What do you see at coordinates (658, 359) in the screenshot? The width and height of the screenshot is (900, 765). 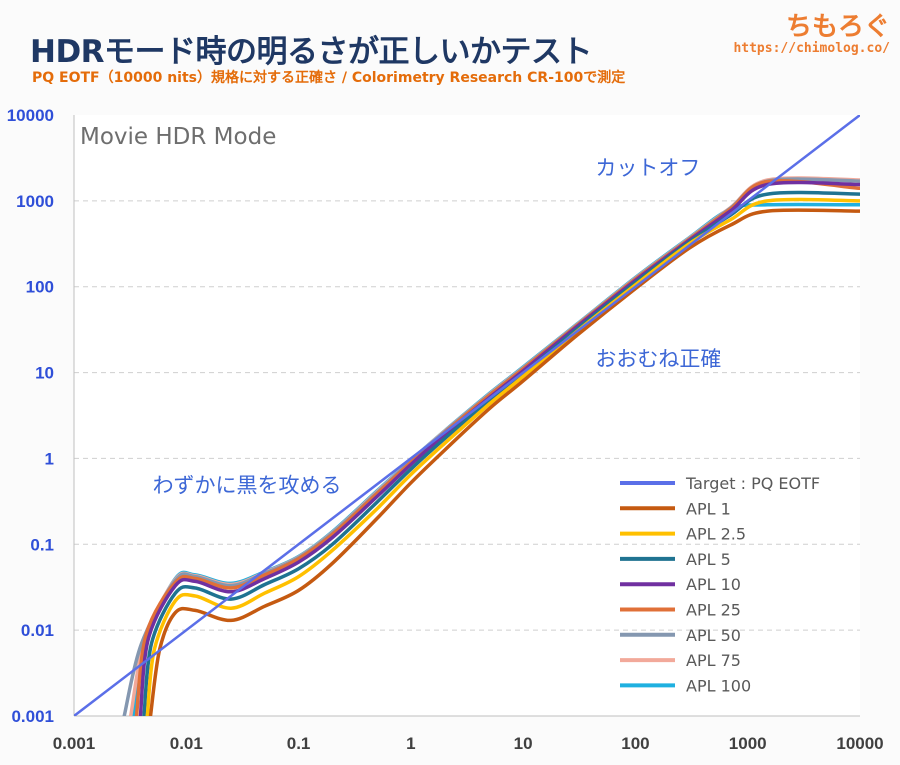 I see `annotation-1: おおむね正確` at bounding box center [658, 359].